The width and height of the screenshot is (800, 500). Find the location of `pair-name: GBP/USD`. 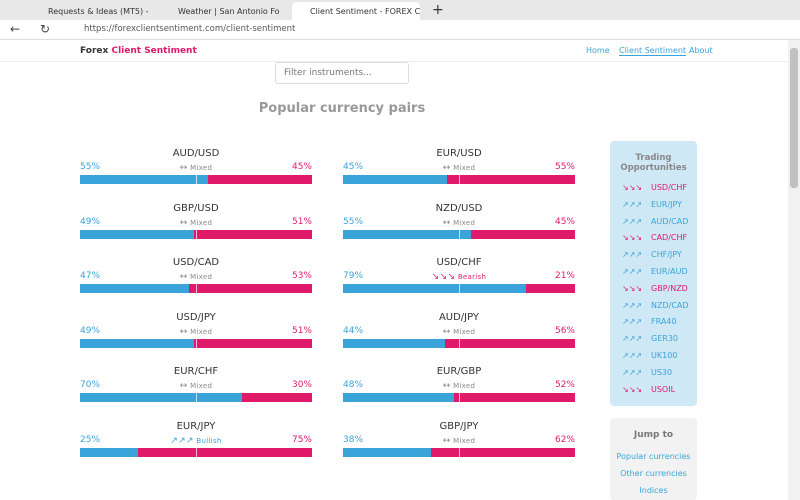

pair-name: GBP/USD is located at coordinates (196, 208).